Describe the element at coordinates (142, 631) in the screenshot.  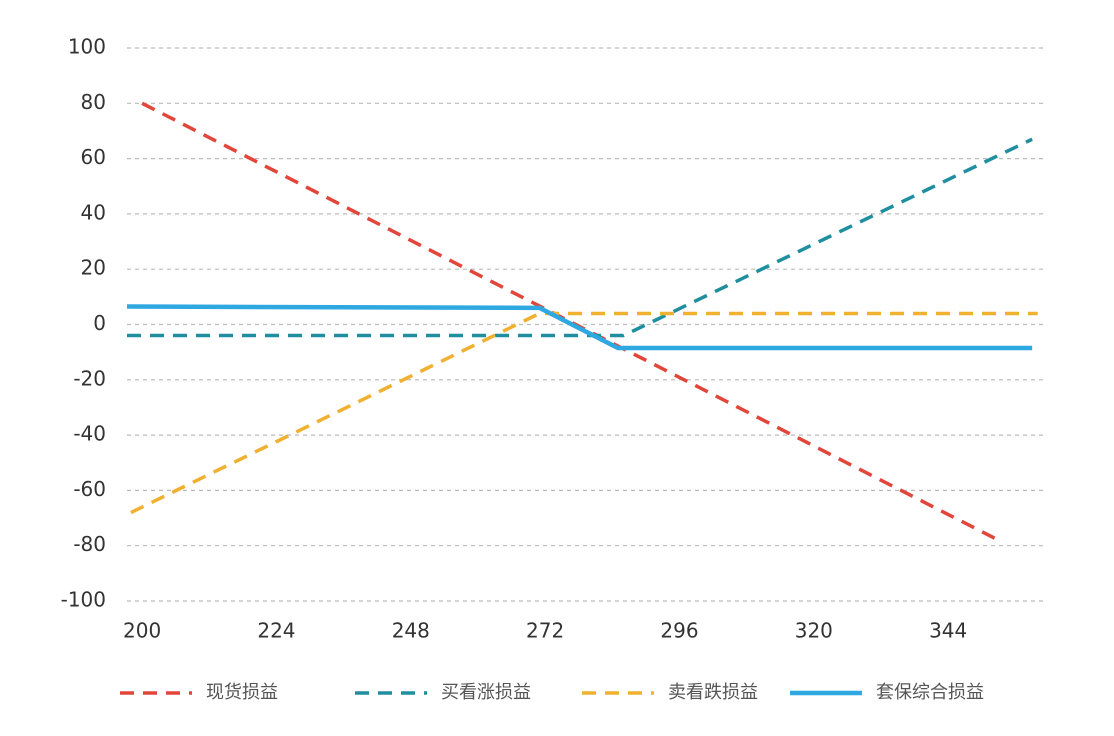
I see `x-tick-label: 200` at that location.